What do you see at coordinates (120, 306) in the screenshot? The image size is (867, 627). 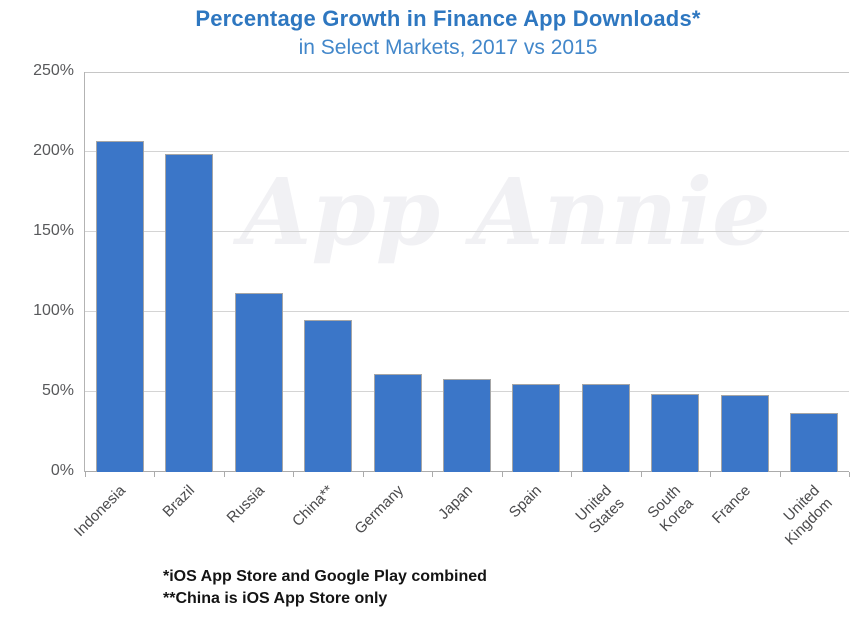 I see `bar-indonesia` at bounding box center [120, 306].